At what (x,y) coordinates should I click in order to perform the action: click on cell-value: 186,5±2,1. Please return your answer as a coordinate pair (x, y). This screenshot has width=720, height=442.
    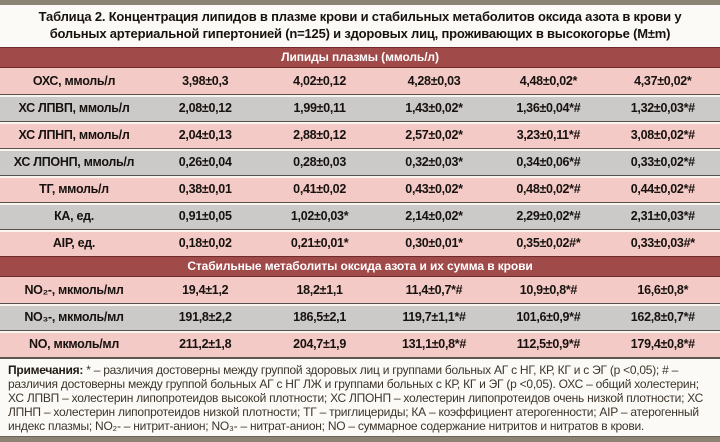
    Looking at the image, I should click on (319, 316).